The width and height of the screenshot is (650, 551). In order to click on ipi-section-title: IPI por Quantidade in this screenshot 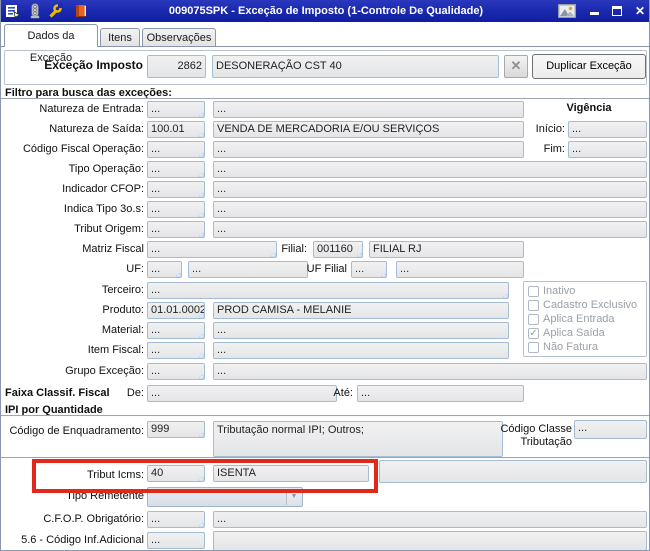, I will do `click(54, 410)`.